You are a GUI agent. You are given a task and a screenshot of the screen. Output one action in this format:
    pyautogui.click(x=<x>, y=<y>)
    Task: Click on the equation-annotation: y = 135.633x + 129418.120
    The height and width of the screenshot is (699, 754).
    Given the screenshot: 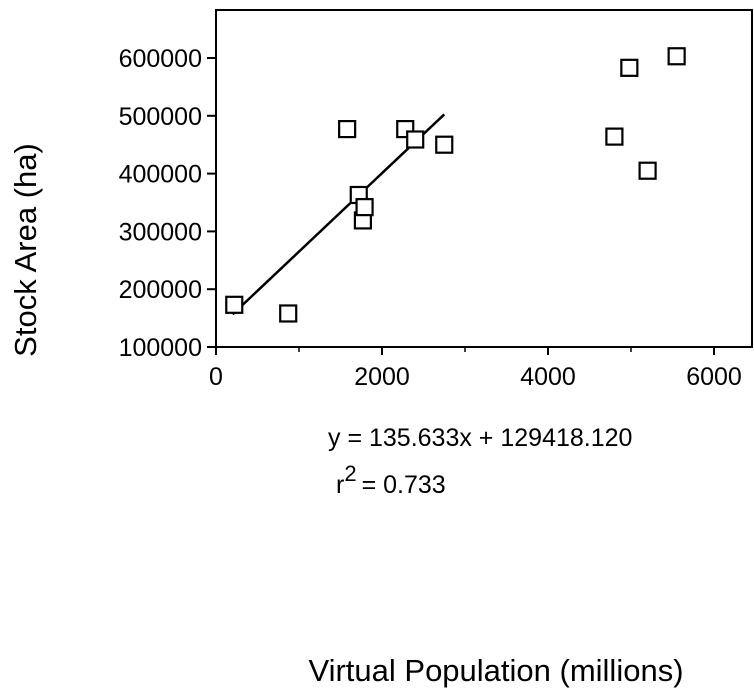 What is the action you would take?
    pyautogui.click(x=480, y=438)
    